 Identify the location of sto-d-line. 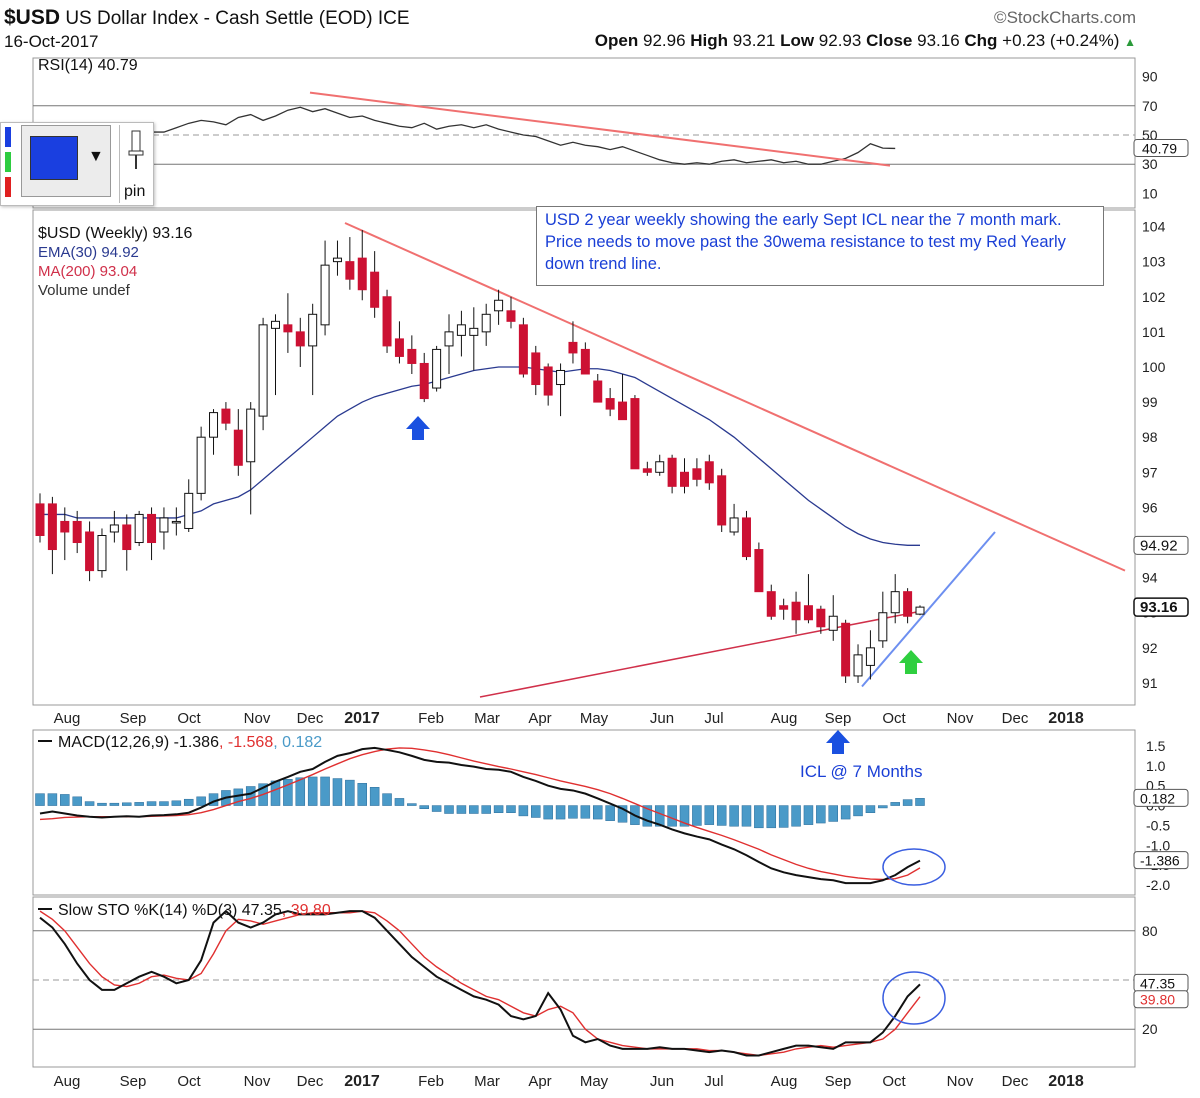
(480, 983).